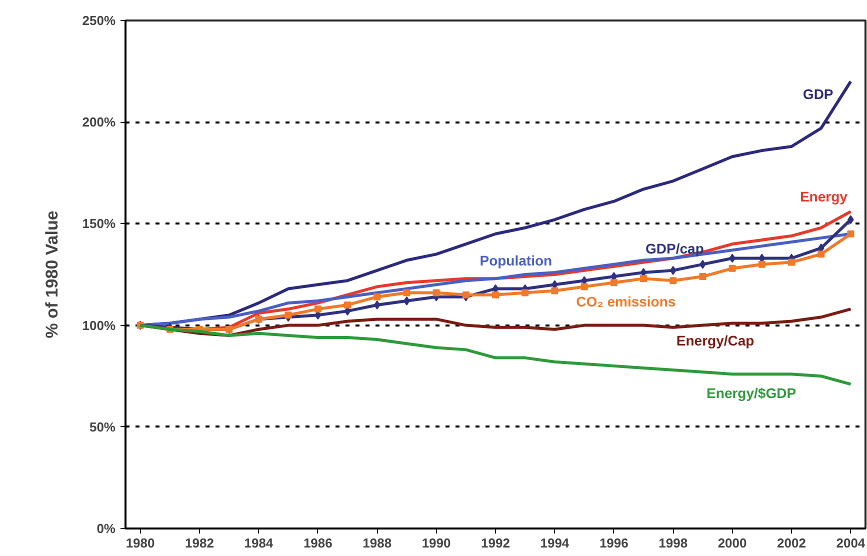 This screenshot has height=556, width=867. Describe the element at coordinates (99, 20) in the screenshot. I see `y-tick-label: 250%` at that location.